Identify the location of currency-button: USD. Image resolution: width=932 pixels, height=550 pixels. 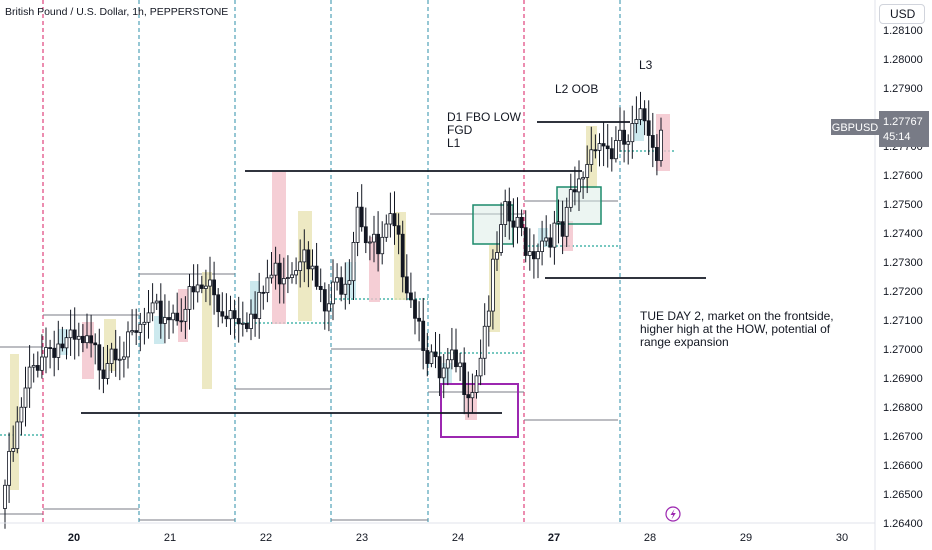
(902, 14).